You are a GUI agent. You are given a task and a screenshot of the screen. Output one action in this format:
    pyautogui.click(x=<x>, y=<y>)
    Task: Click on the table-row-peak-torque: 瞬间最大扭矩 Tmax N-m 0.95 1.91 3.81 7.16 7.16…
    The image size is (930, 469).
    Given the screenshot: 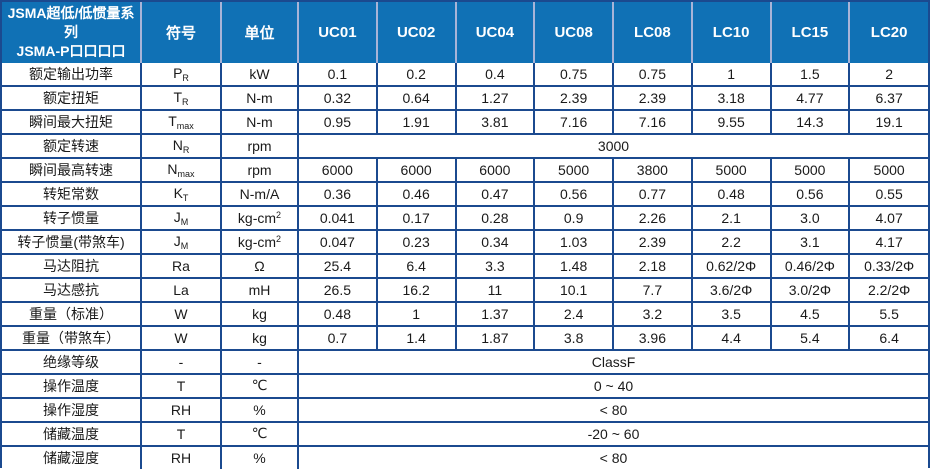 What is the action you would take?
    pyautogui.click(x=465, y=122)
    